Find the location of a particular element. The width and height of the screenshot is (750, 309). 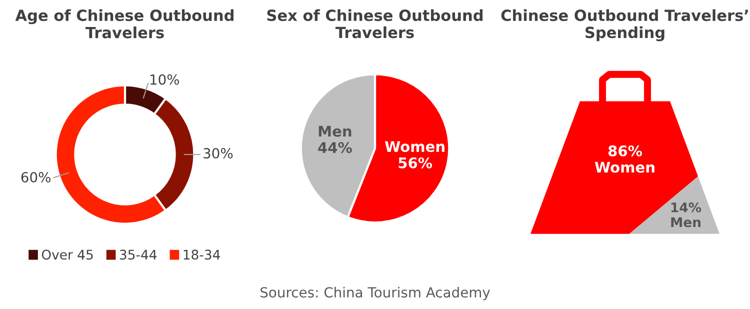

data-label: 14% is located at coordinates (686, 207).